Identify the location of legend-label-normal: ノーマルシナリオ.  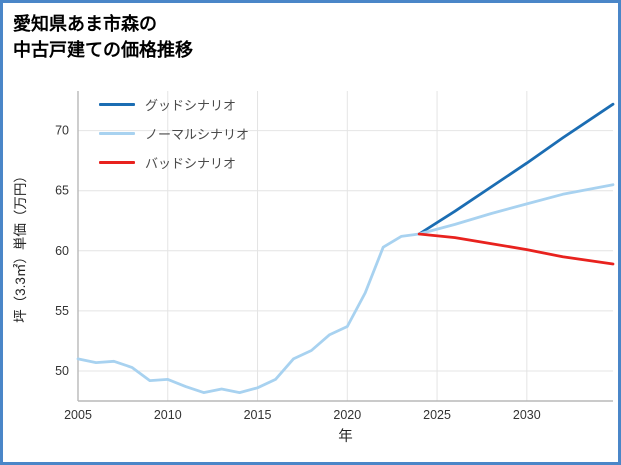
(197, 134).